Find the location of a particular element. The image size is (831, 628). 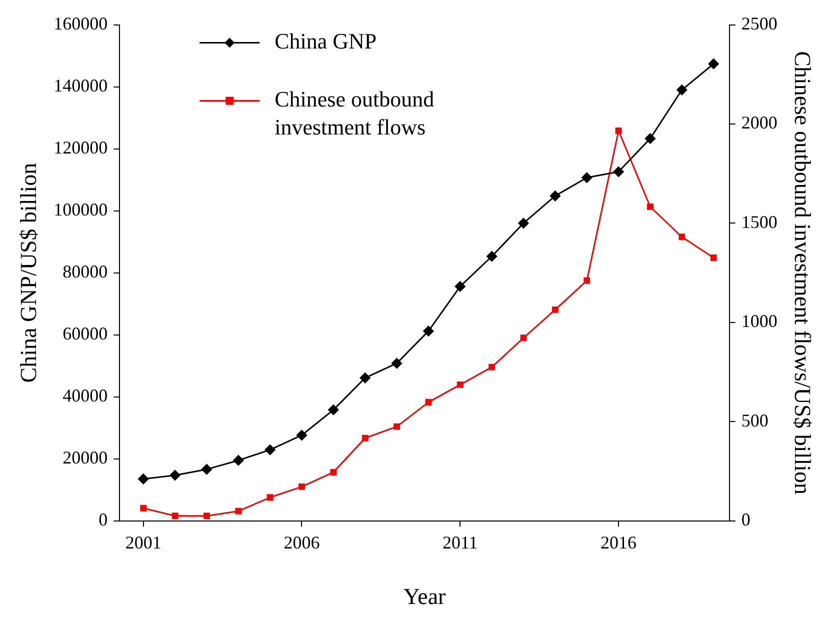

y-axis-title: China GNP/US$ billion is located at coordinates (28, 272).